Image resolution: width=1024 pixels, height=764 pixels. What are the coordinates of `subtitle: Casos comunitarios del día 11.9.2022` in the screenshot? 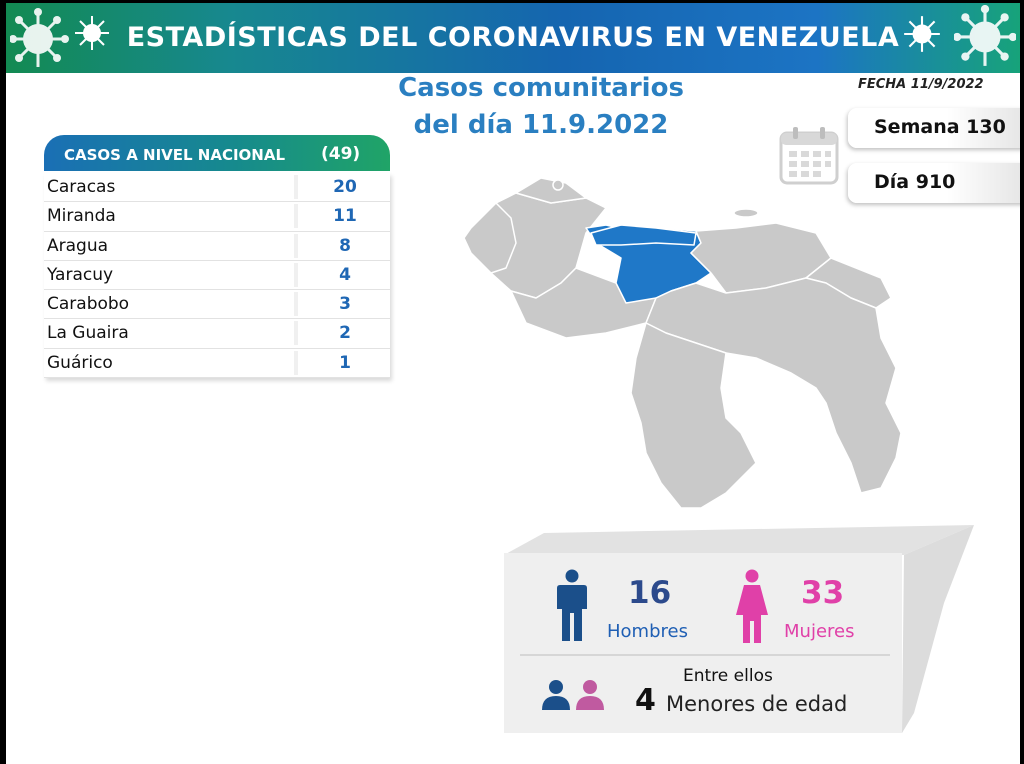 It's located at (541, 107).